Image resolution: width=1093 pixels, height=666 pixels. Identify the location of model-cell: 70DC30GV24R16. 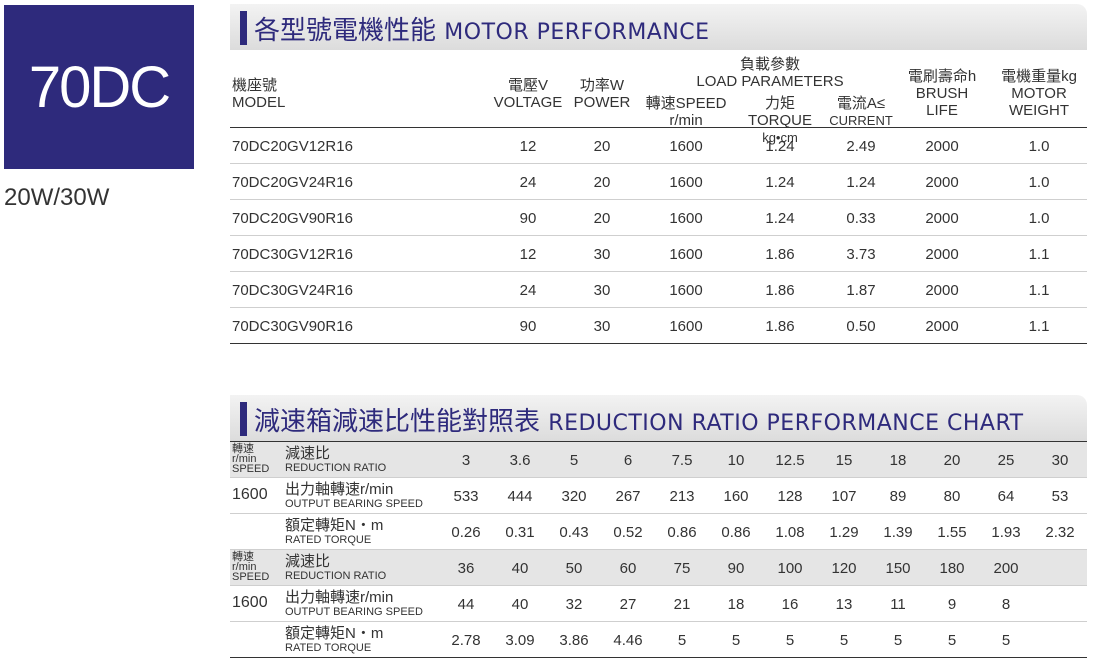
(292, 290).